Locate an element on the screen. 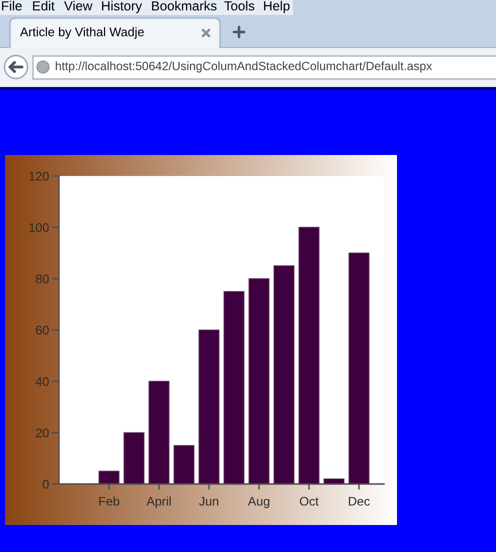 The image size is (496, 552). x-tick-label: Jun is located at coordinates (208, 501).